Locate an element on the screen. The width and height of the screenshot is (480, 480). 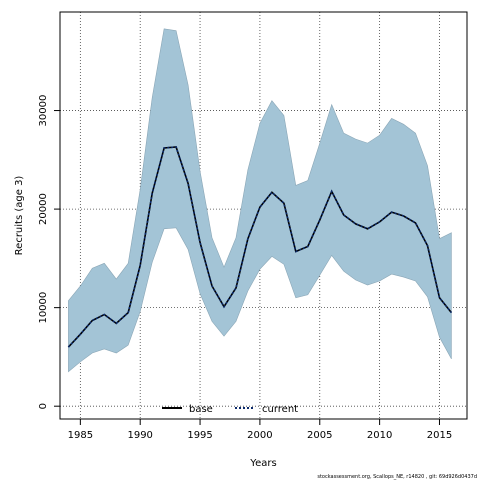
y-tick-label: 10000 is located at coordinates (43, 308).